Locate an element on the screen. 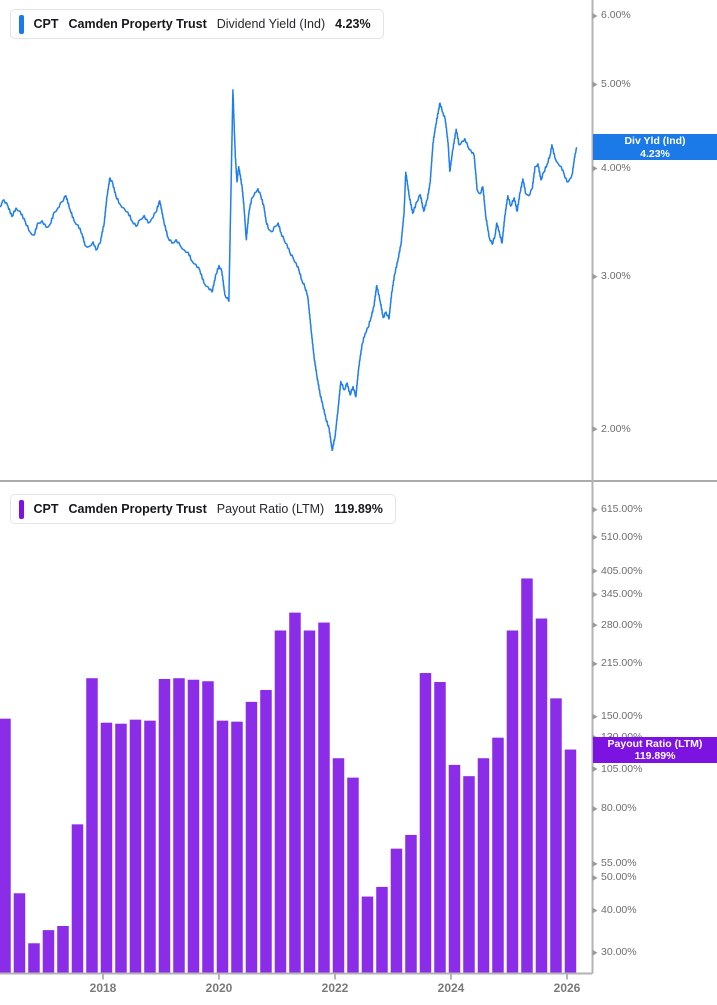 Image resolution: width=717 pixels, height=1005 pixels. payout-bar-q2-2021 is located at coordinates (295, 793).